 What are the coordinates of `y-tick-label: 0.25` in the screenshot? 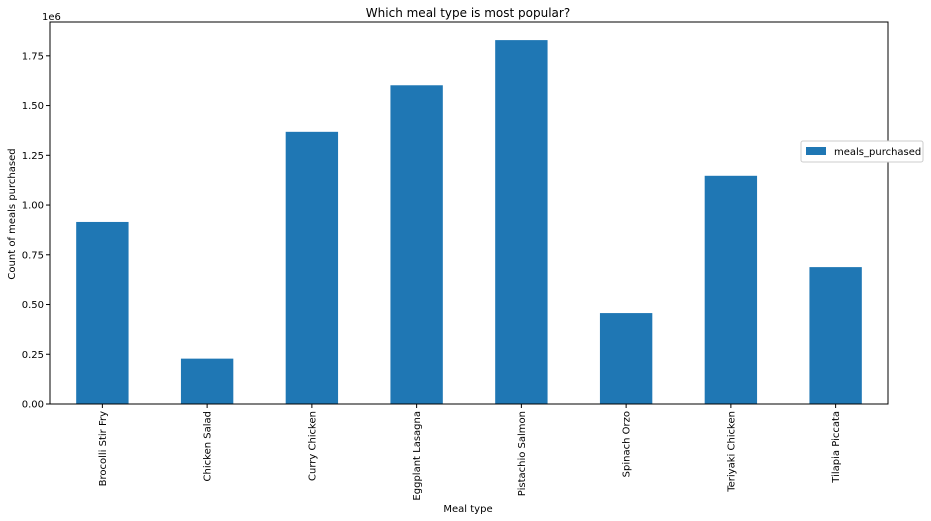 It's located at (33, 355).